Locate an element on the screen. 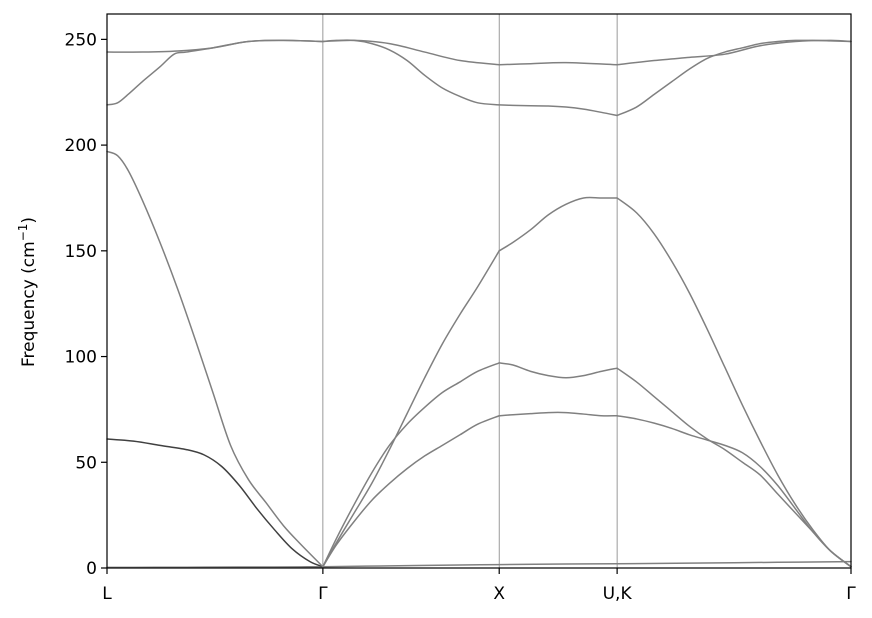 The height and width of the screenshot is (618, 872). x-axis-ticks: L Γ X U,K Γ is located at coordinates (479, 586).